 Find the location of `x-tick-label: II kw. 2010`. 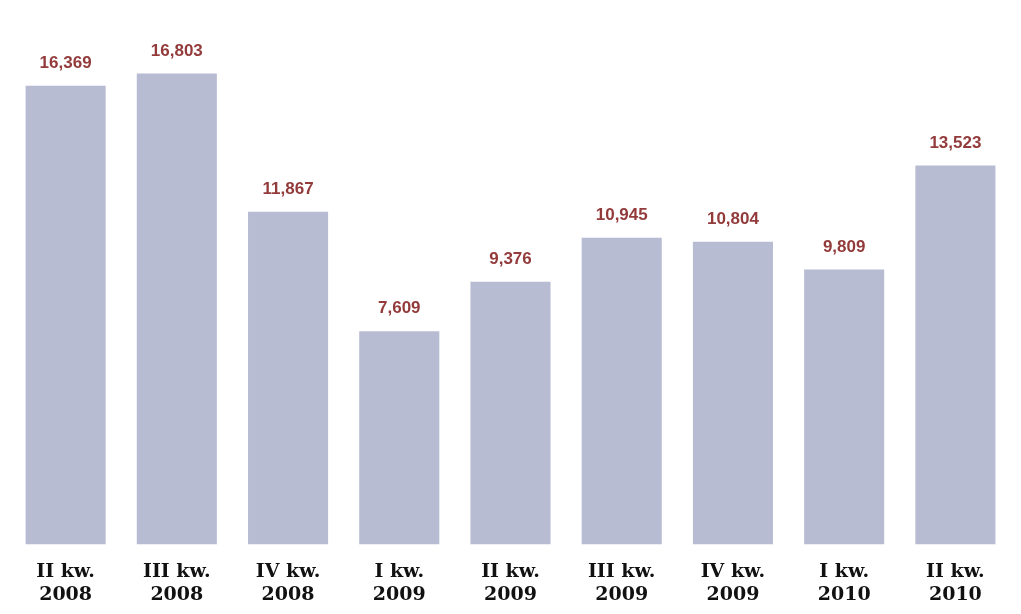

x-tick-label: II kw. 2010 is located at coordinates (955, 581).